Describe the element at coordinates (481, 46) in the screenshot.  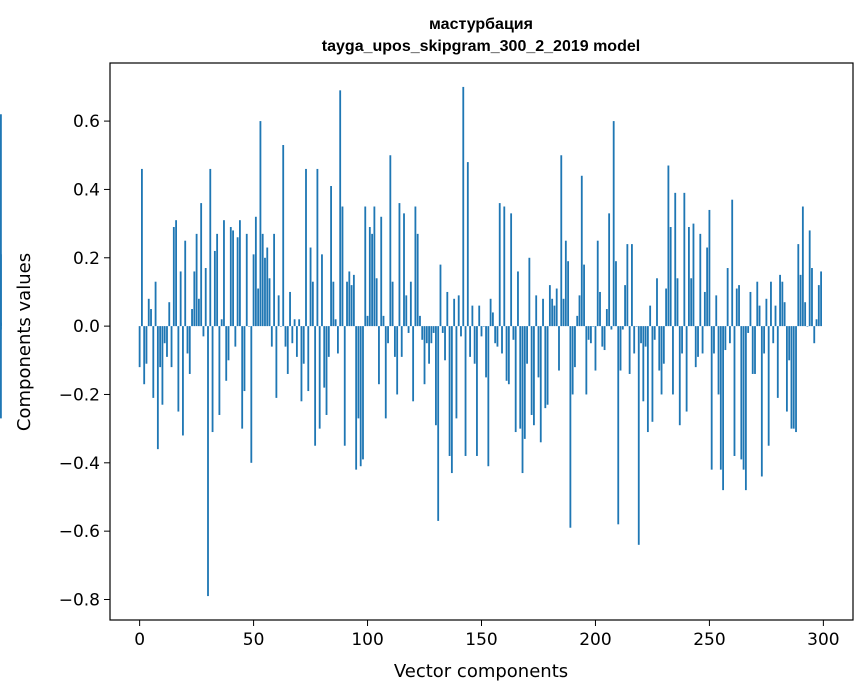
I see `chart-title-line-2: tayga_upos_skipgram_300_2_2019 model` at that location.